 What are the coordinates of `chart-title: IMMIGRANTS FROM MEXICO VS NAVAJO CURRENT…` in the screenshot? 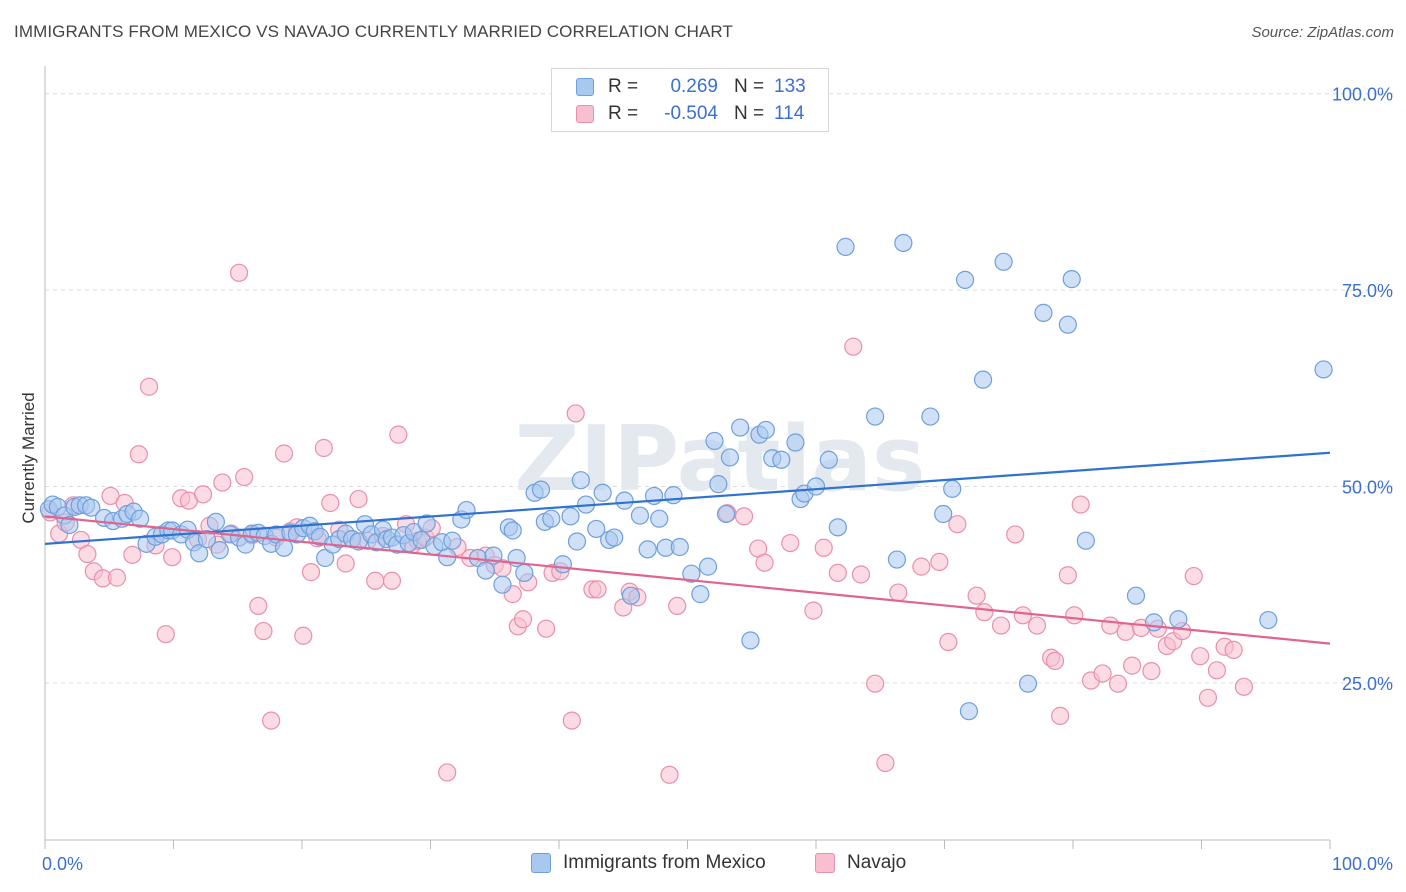 It's located at (373, 31).